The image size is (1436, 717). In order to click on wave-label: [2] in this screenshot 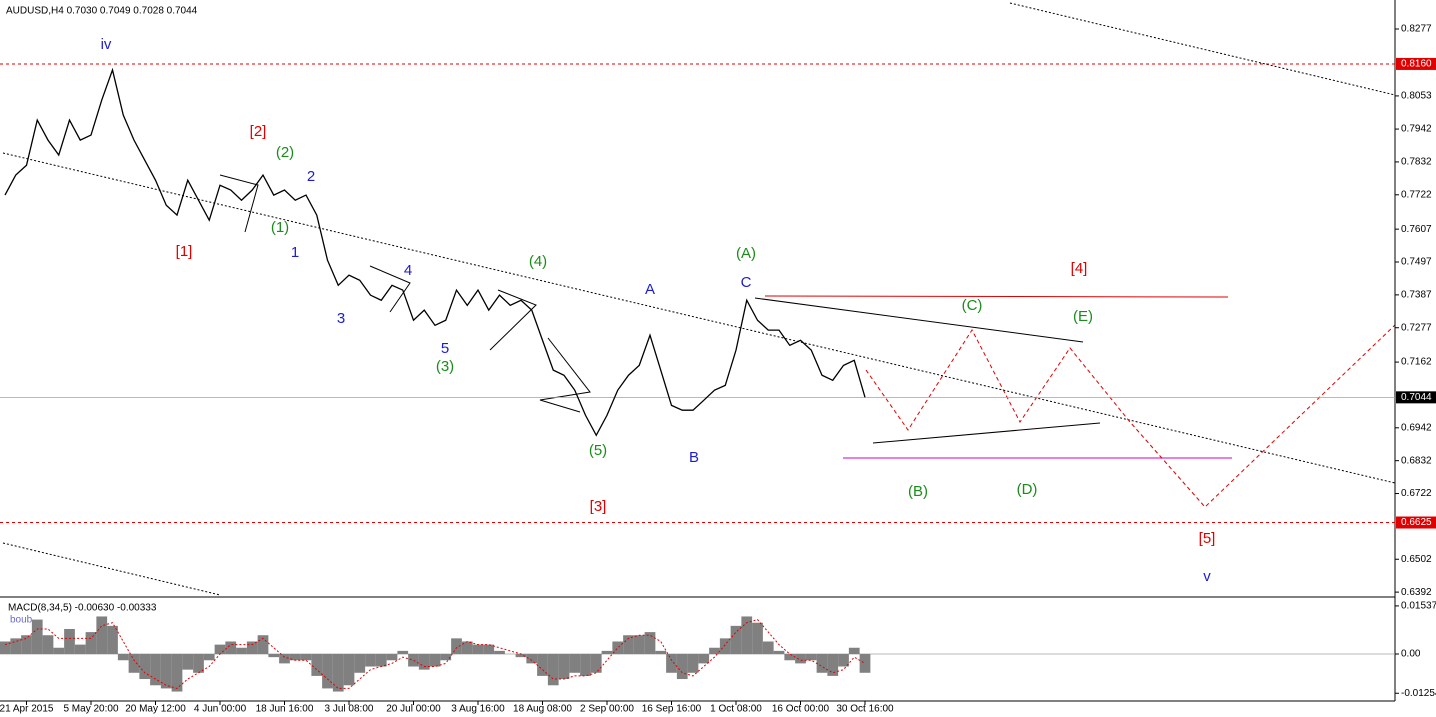, I will do `click(258, 131)`.